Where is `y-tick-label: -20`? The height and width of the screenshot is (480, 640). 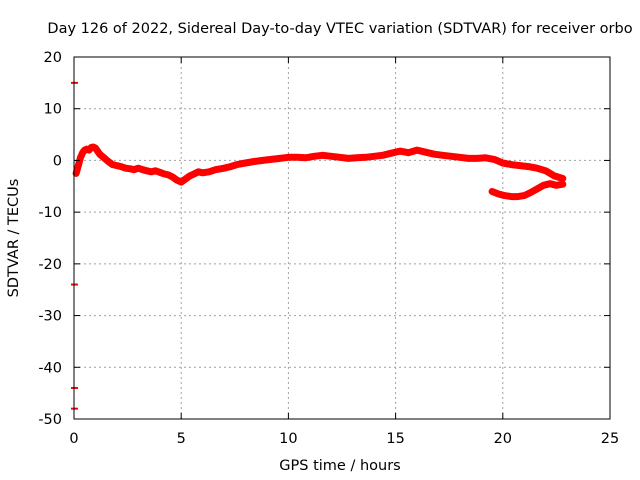
y-tick-label: -20 is located at coordinates (50, 265).